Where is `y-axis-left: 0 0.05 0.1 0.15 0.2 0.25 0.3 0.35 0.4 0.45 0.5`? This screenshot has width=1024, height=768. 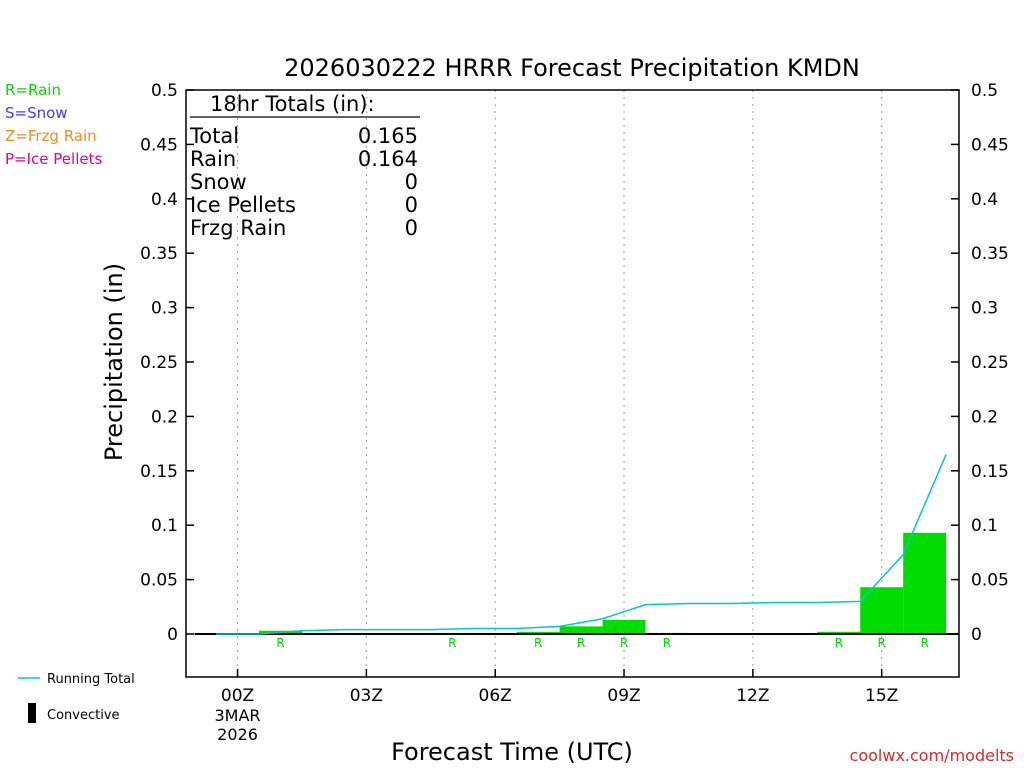 y-axis-left: 0 0.05 0.1 0.15 0.2 0.25 0.3 0.35 0.4 0.45 0.5 is located at coordinates (167, 363).